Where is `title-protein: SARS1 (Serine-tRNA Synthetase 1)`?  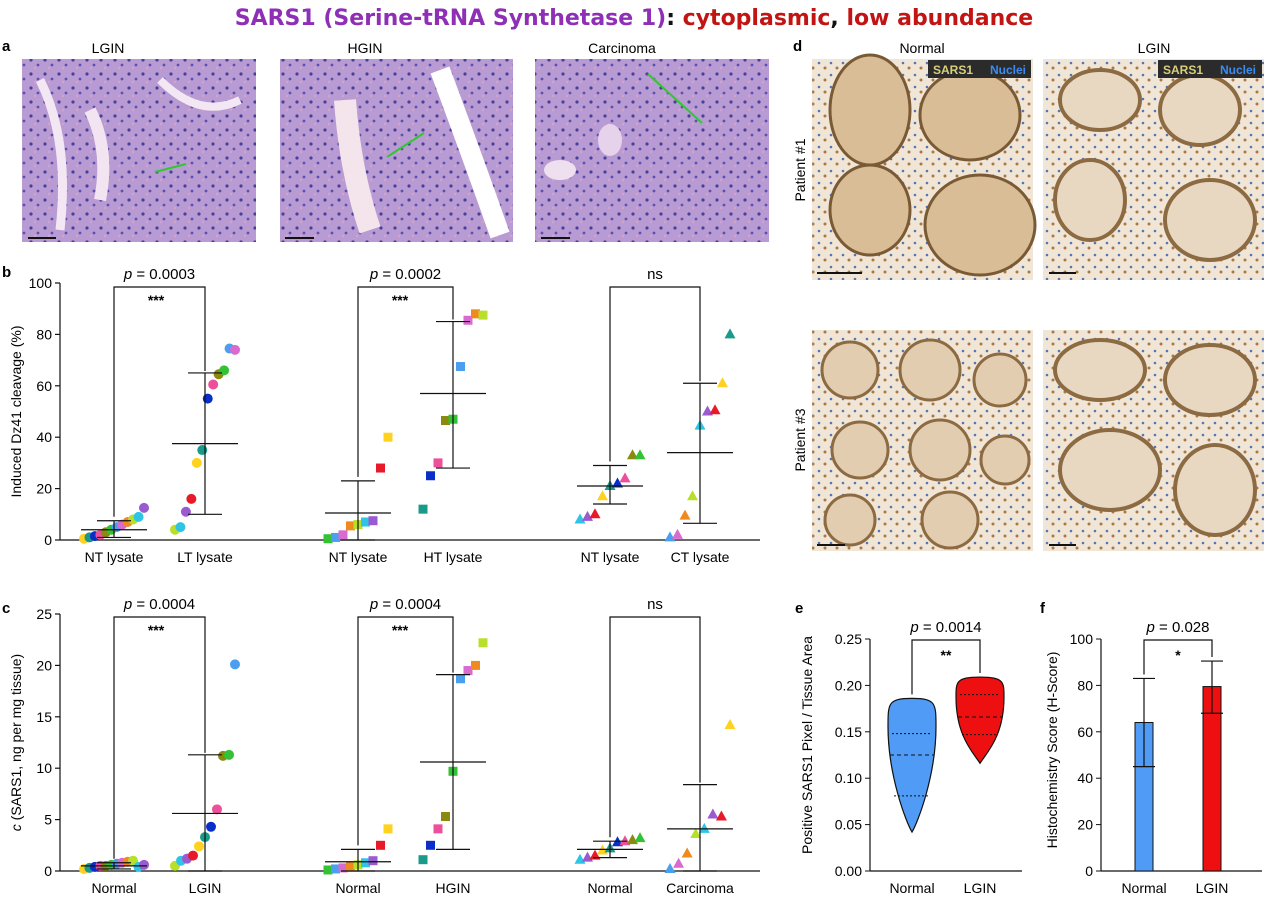 title-protein: SARS1 (Serine-tRNA Synthetase 1) is located at coordinates (450, 18).